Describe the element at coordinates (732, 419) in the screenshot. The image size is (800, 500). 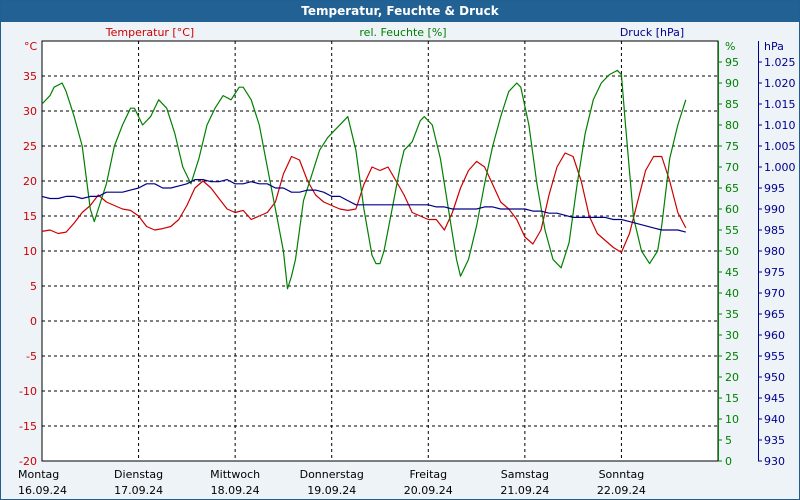
I see `humidity-tick-label: 10` at that location.